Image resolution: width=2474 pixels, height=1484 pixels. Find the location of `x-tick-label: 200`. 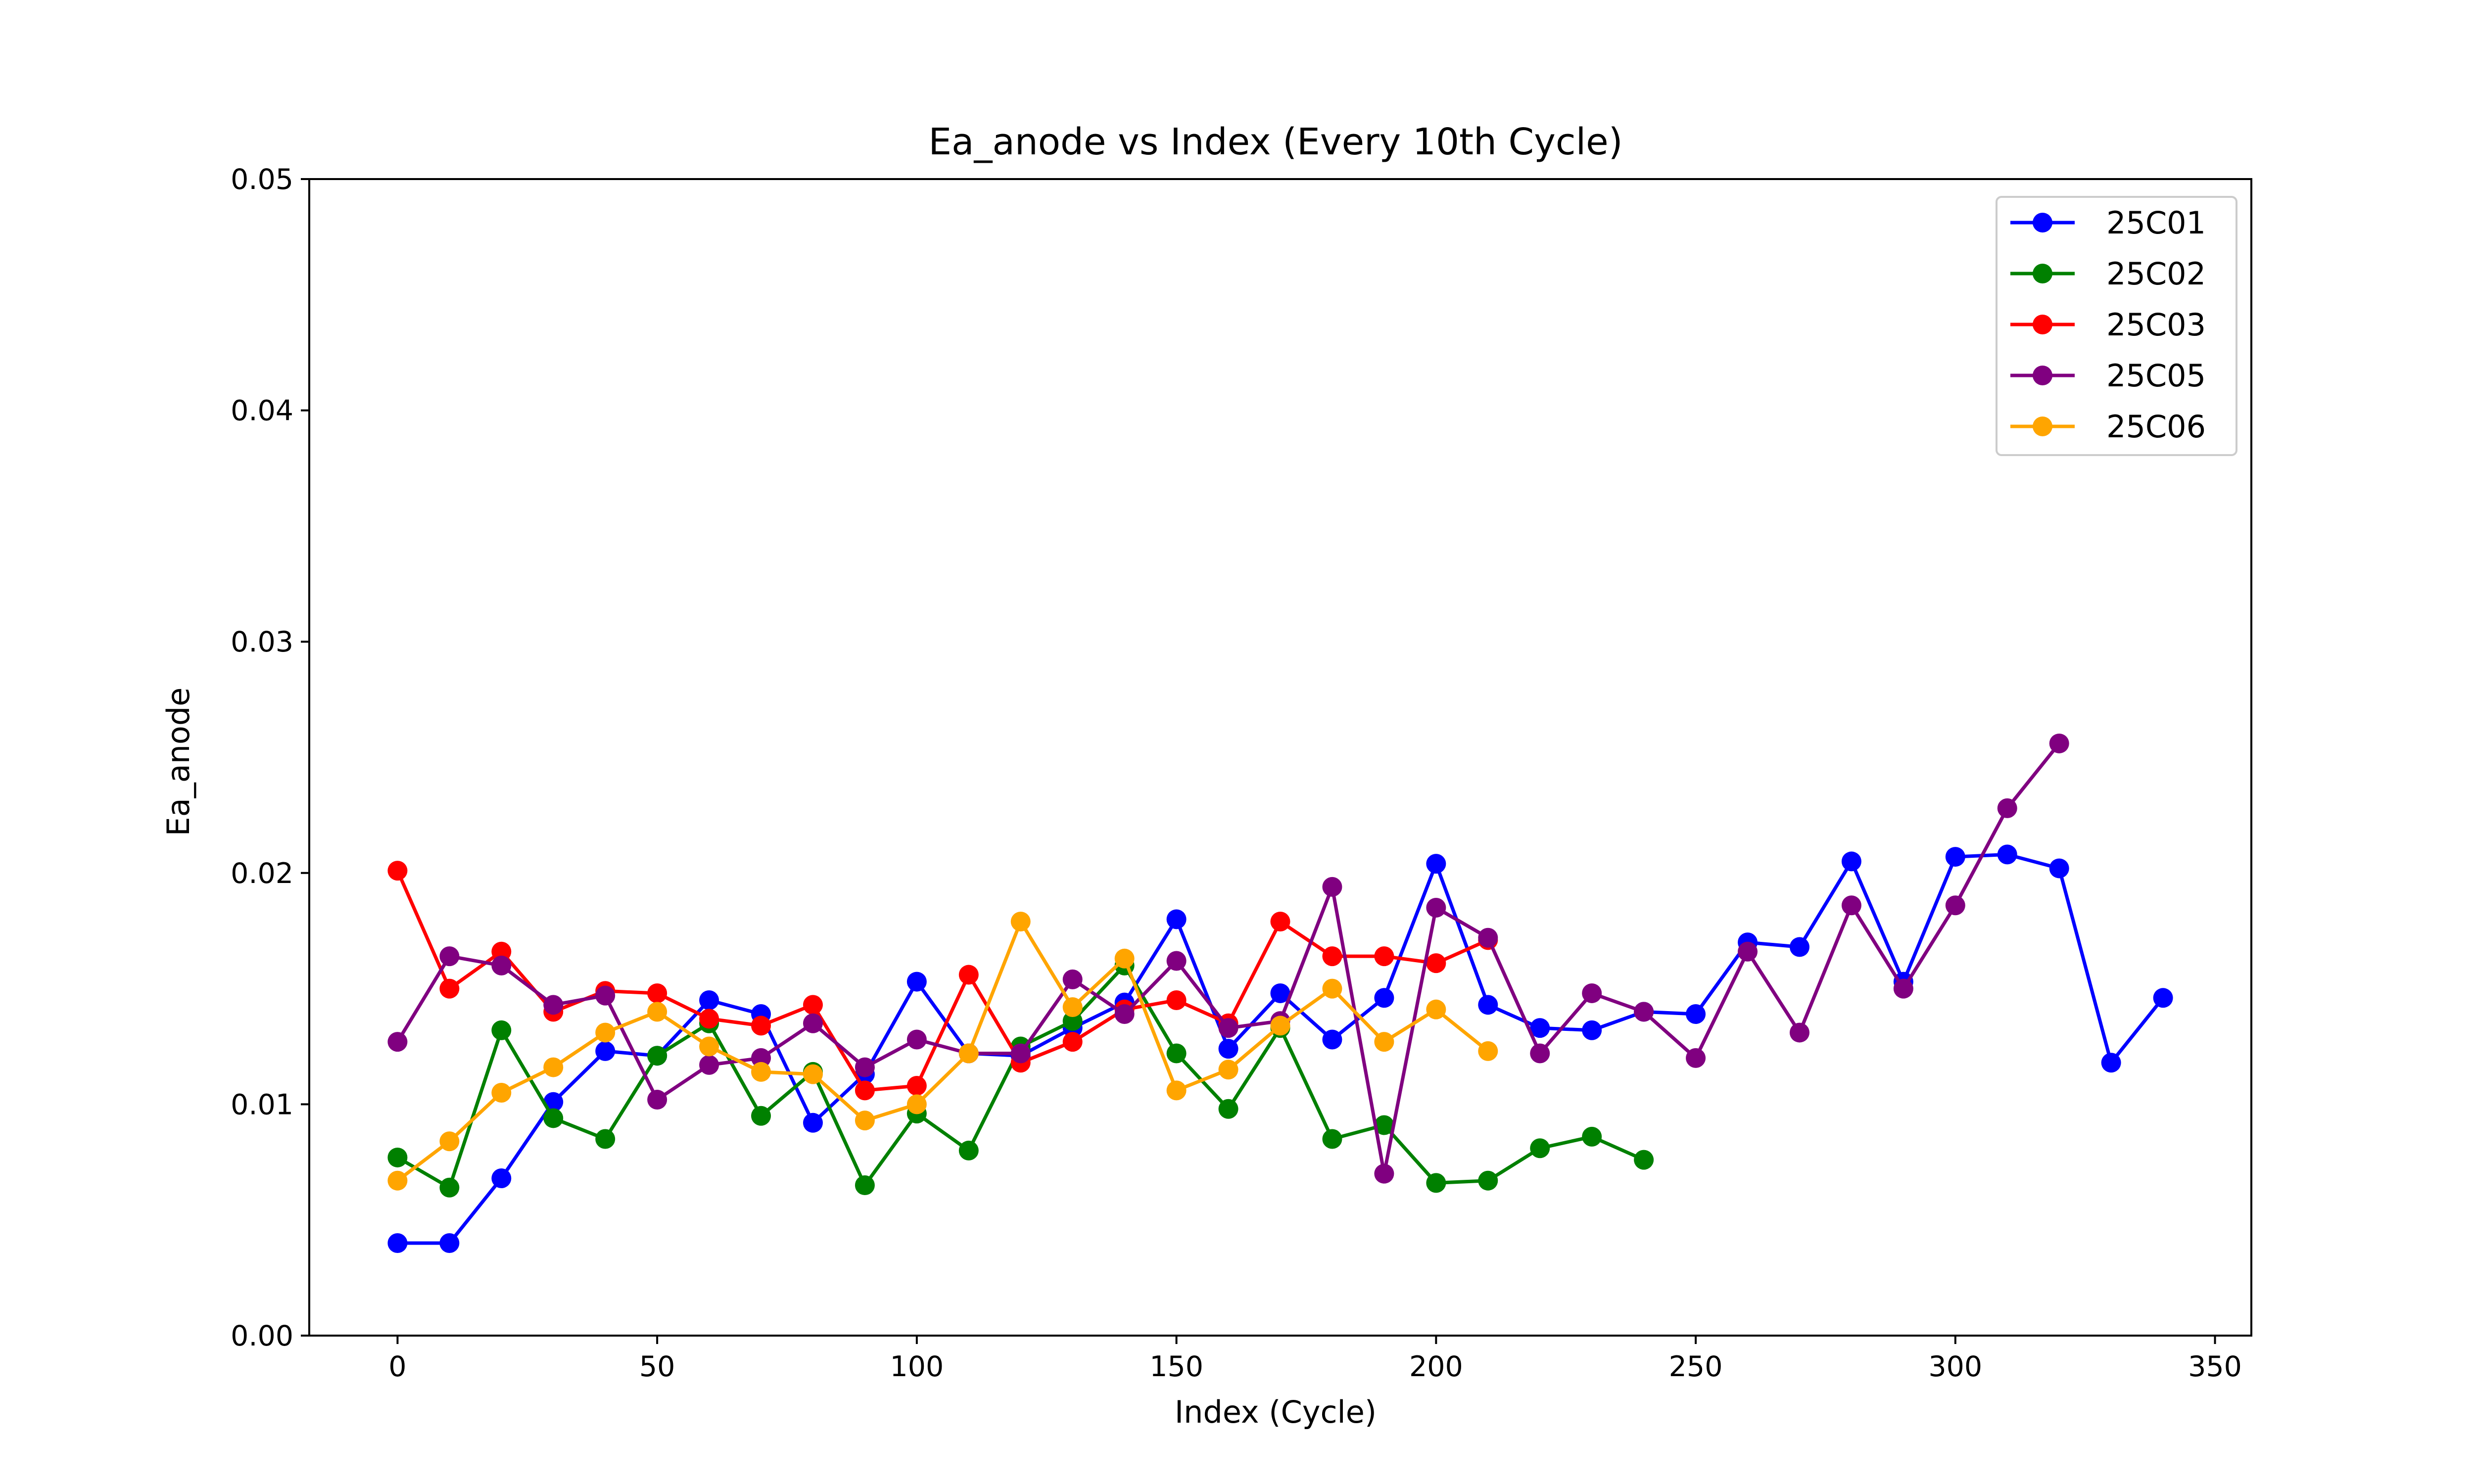

x-tick-label: 200 is located at coordinates (1436, 1366).